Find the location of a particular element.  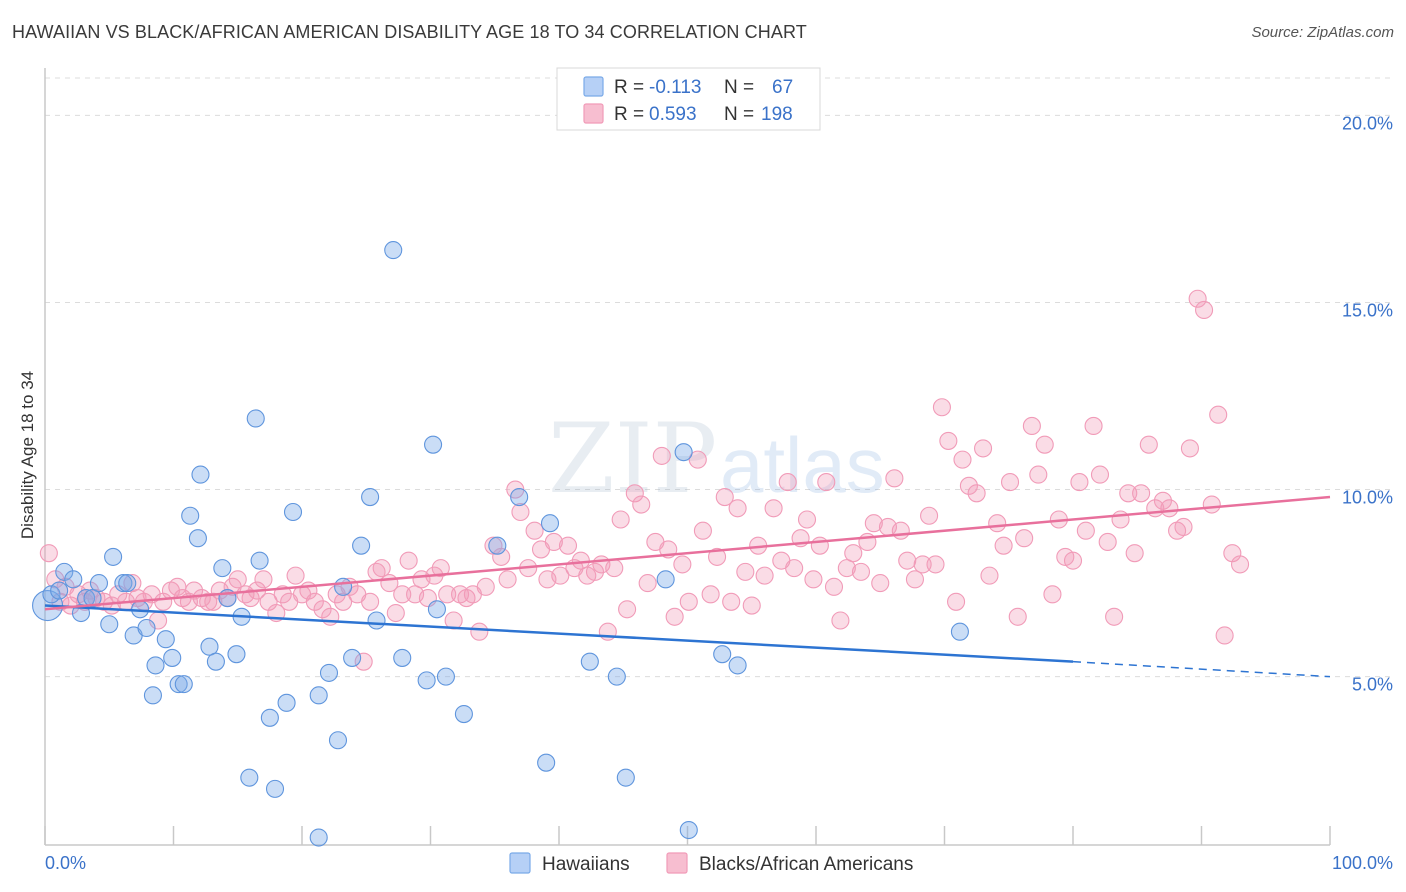

legend-r-label: R = is located at coordinates (629, 87).